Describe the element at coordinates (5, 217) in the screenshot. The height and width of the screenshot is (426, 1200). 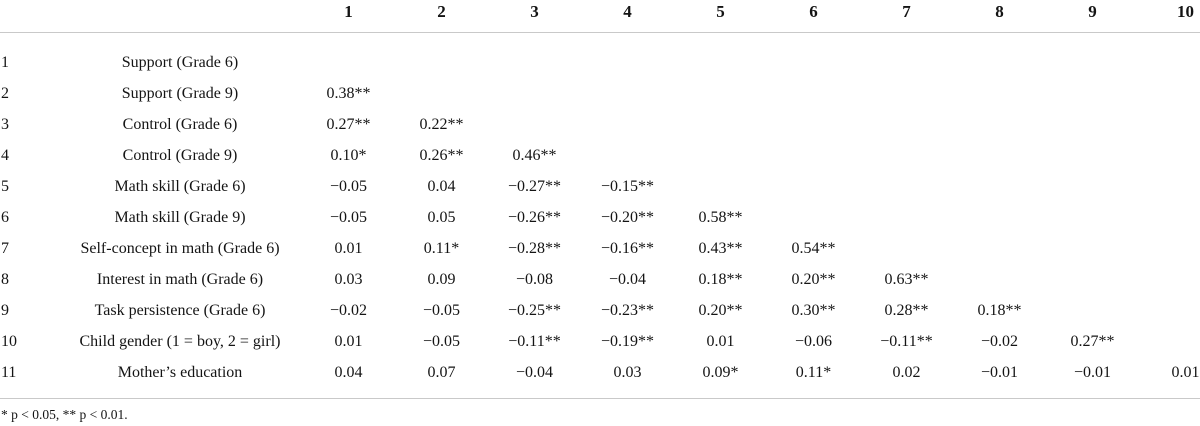
I see `row-number: 6` at that location.